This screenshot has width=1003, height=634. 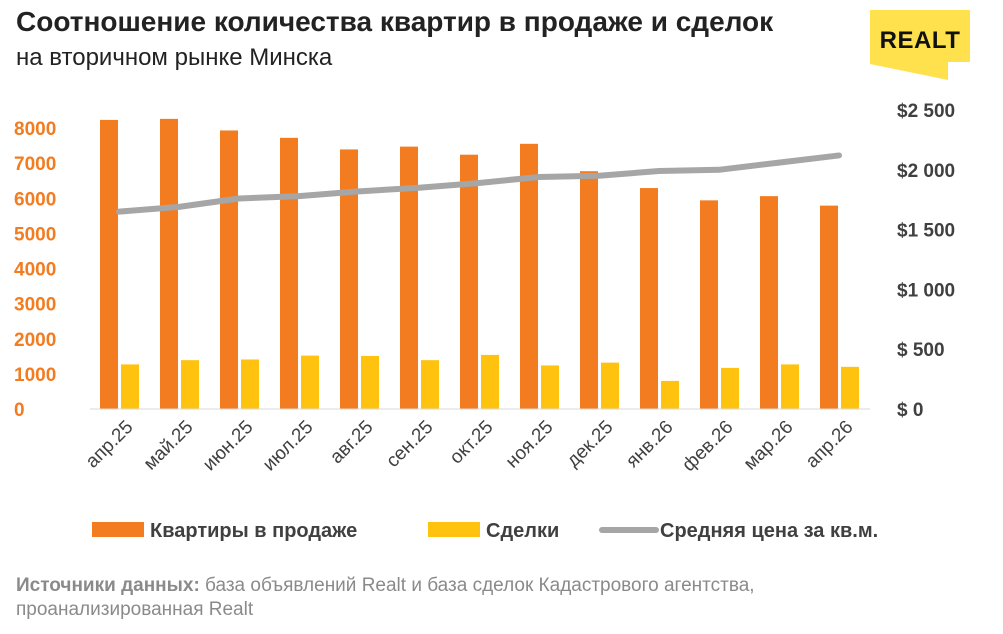 I want to click on y-right-tick-2: $1 000, so click(x=926, y=290).